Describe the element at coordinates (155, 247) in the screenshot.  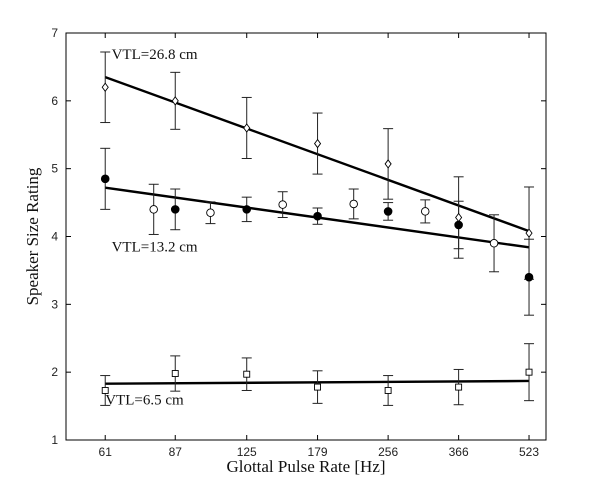
I see `vtl-annotation: VTL=13.2 cm` at that location.